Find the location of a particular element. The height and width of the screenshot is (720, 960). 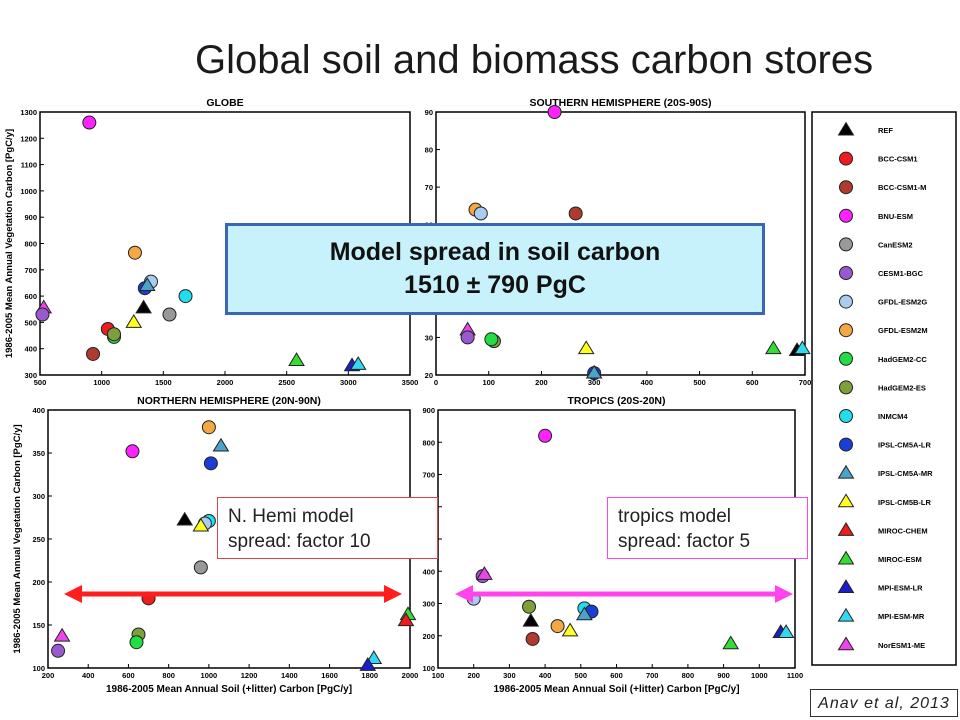

legend-label: GFDL-ESM2M is located at coordinates (903, 330).